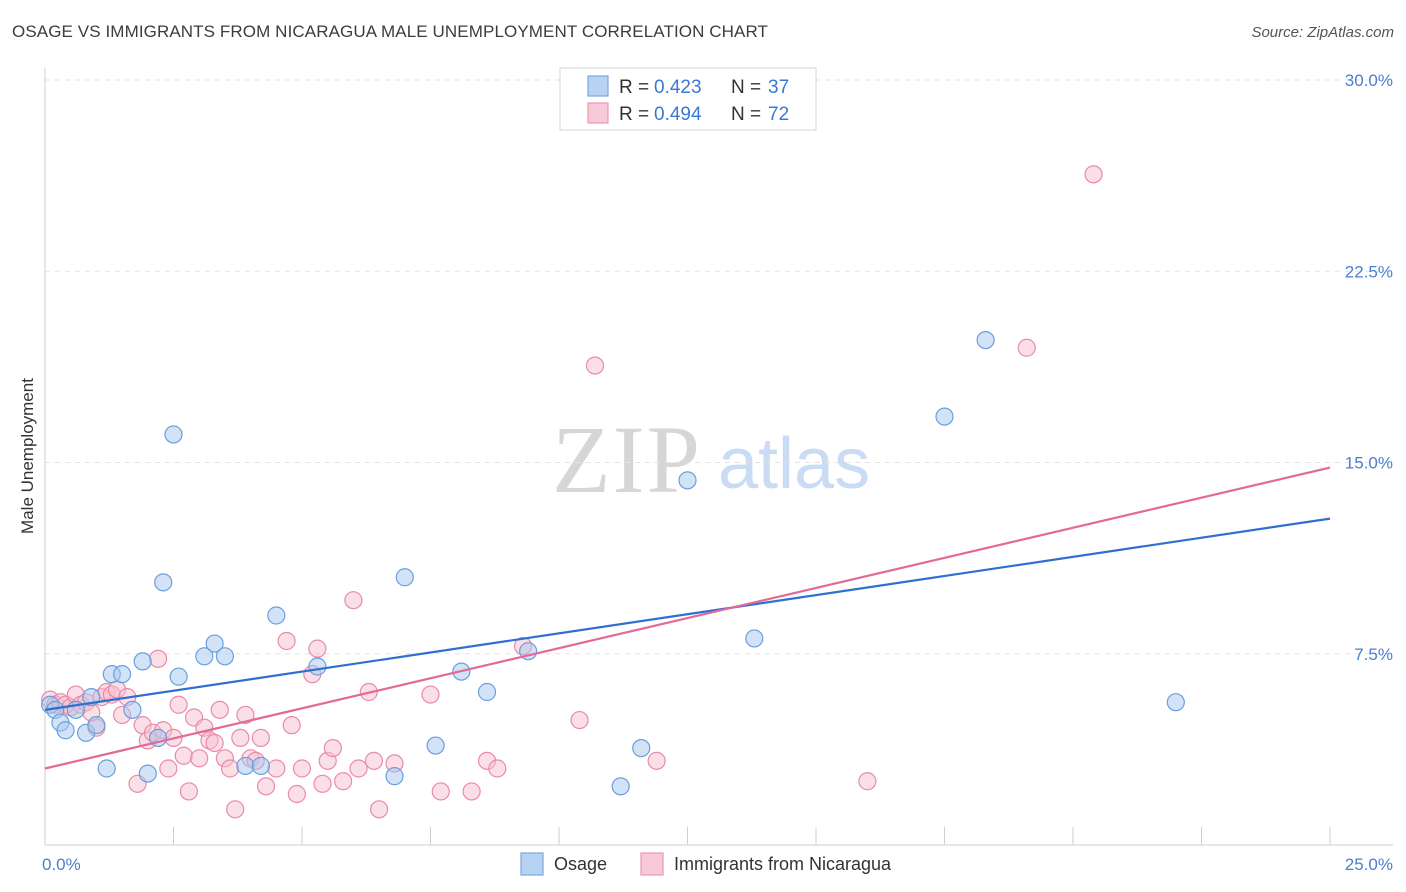 This screenshot has height=892, width=1406. Describe the element at coordinates (627, 459) in the screenshot. I see `watermark-zip: ZIP` at that location.